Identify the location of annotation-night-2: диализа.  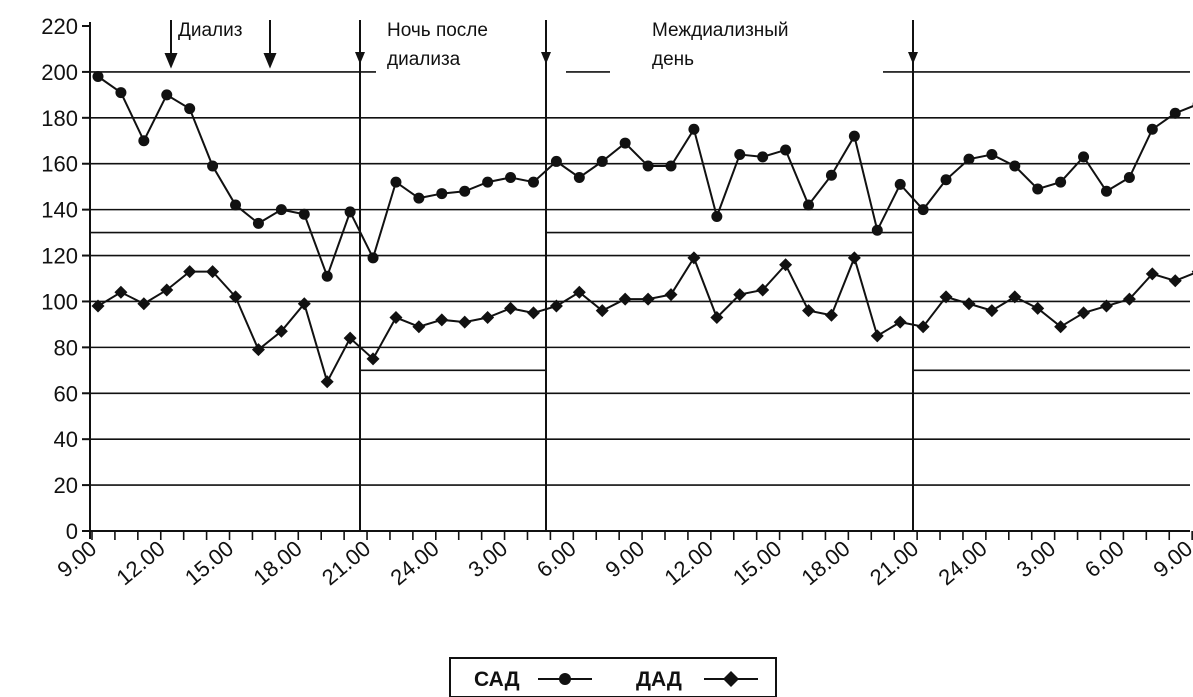
(424, 59).